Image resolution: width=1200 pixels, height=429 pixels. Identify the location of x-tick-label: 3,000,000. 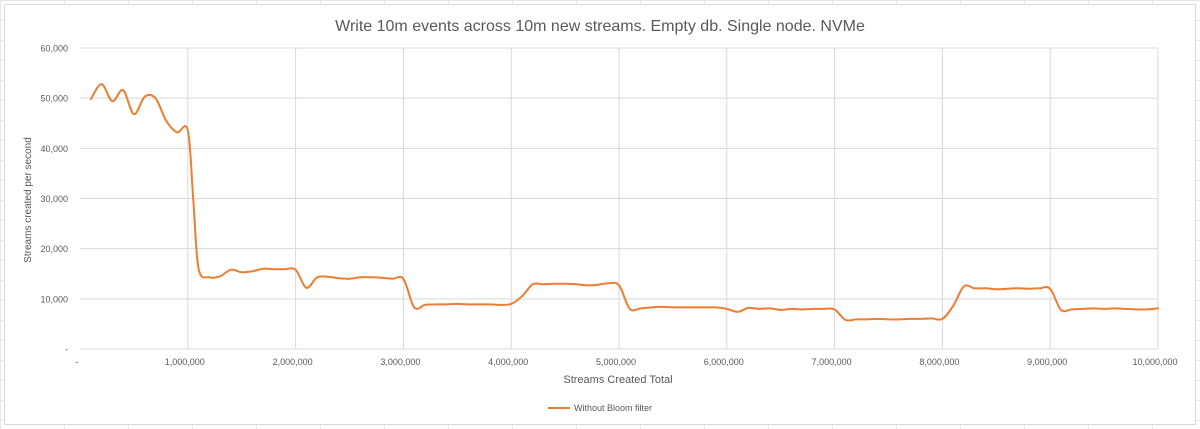
(400, 362).